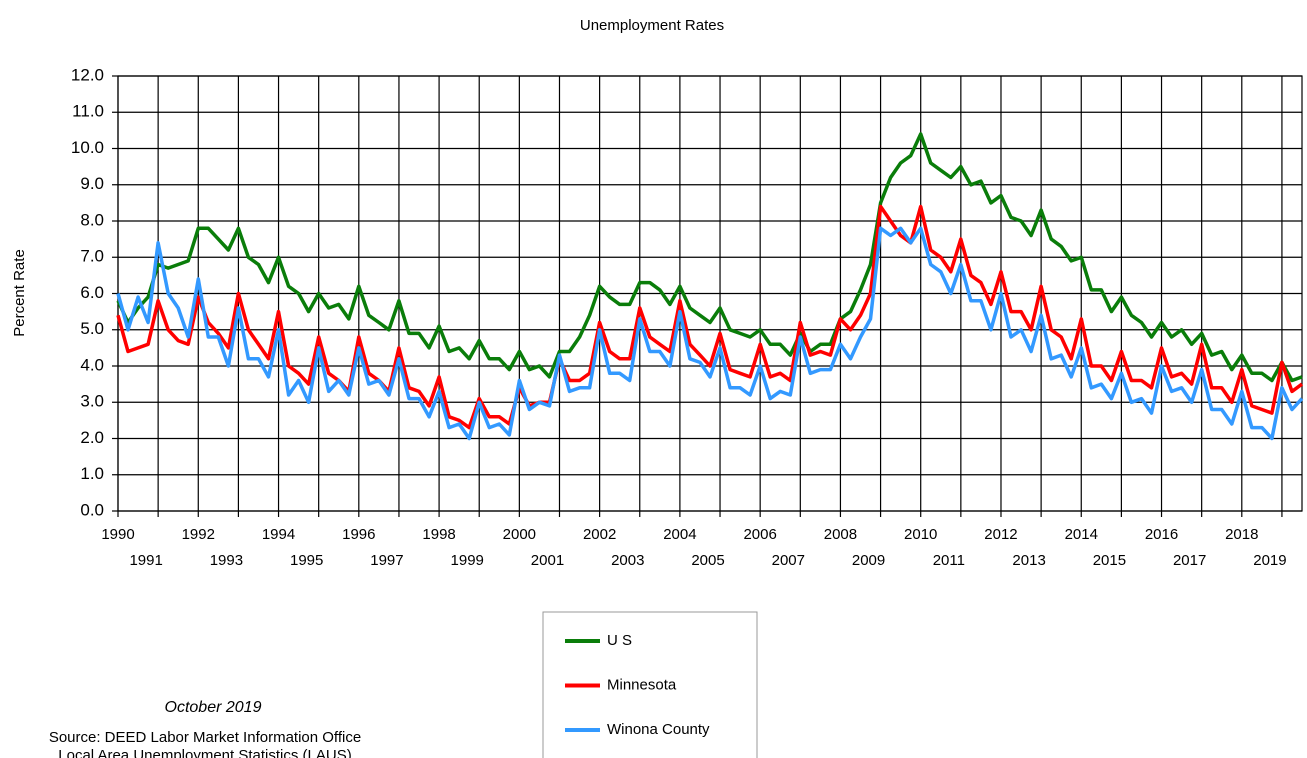 This screenshot has width=1307, height=758. I want to click on x-tick-label: 2008, so click(840, 534).